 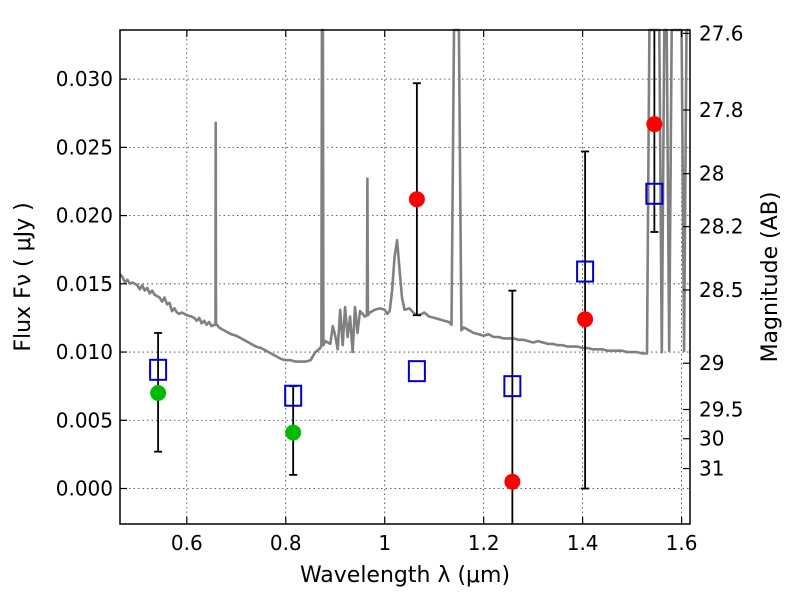 What do you see at coordinates (23, 276) in the screenshot?
I see `y-axis-label: Flux Fν ( μJy )` at bounding box center [23, 276].